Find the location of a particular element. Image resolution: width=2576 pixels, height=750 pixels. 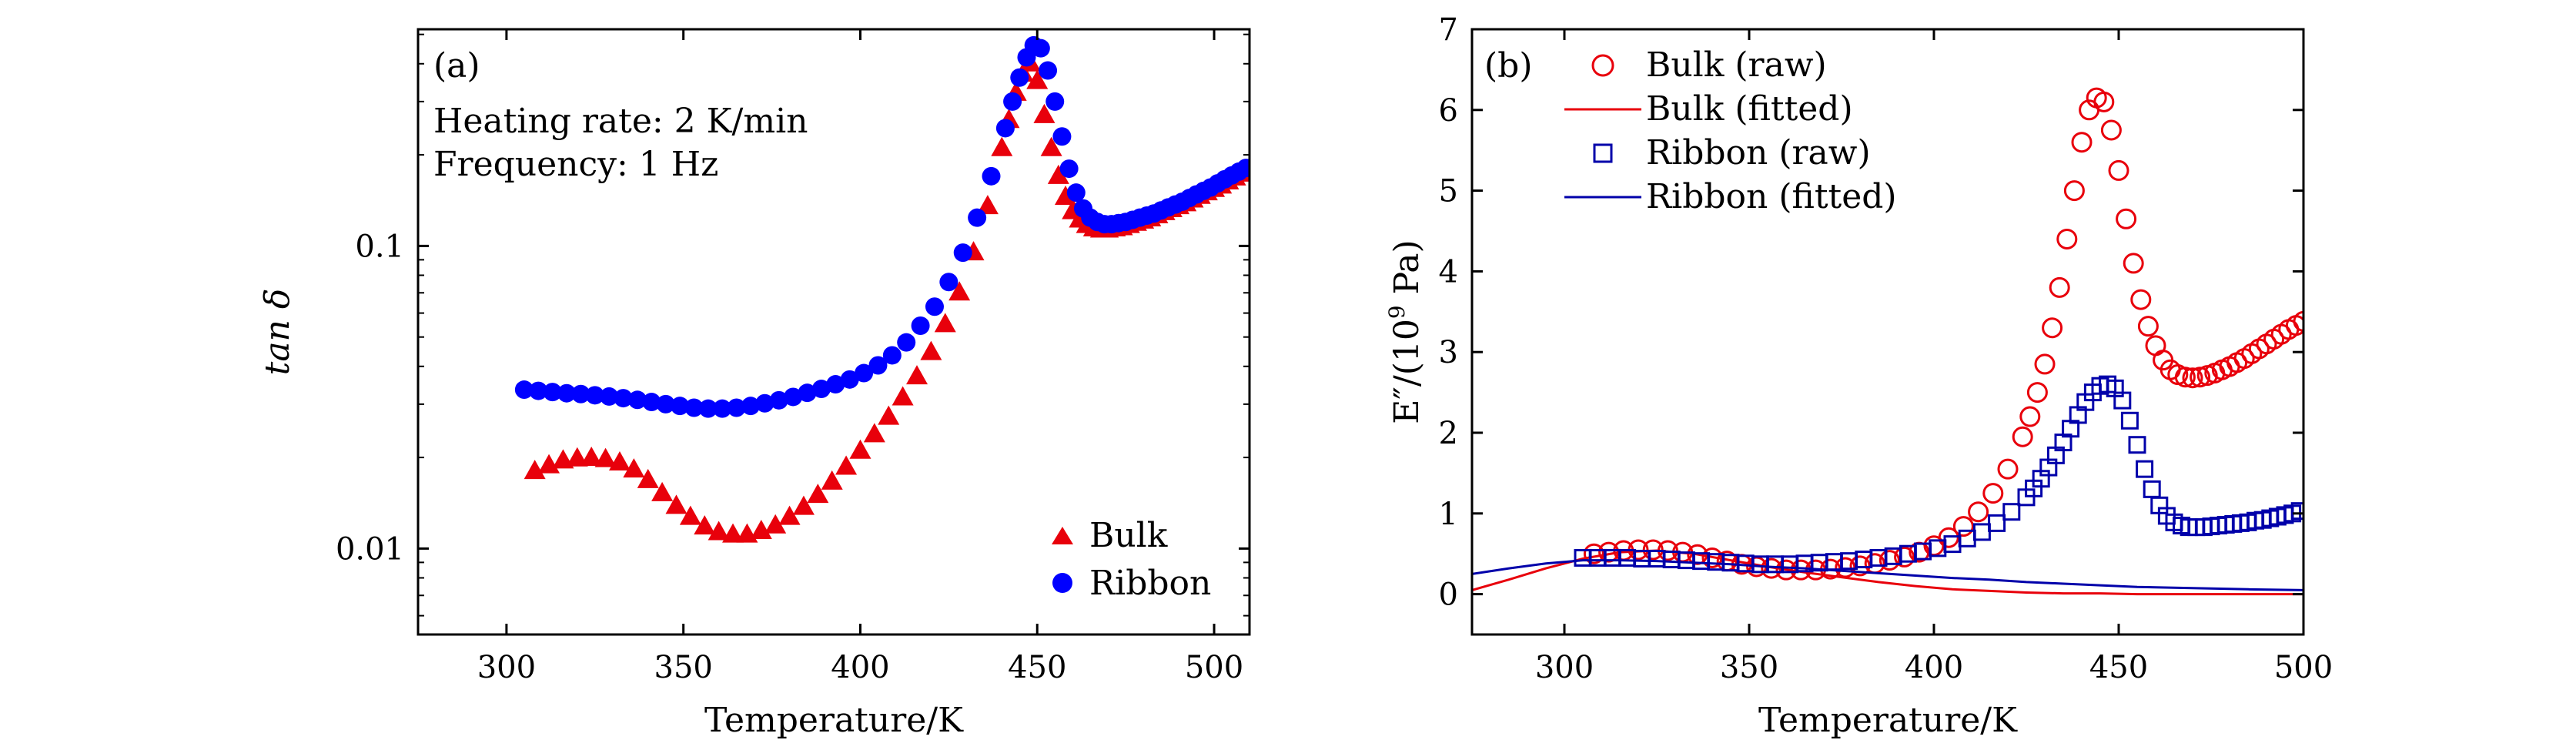

legend-ribbon-raw-label: Ribbon (raw) is located at coordinates (1759, 152).